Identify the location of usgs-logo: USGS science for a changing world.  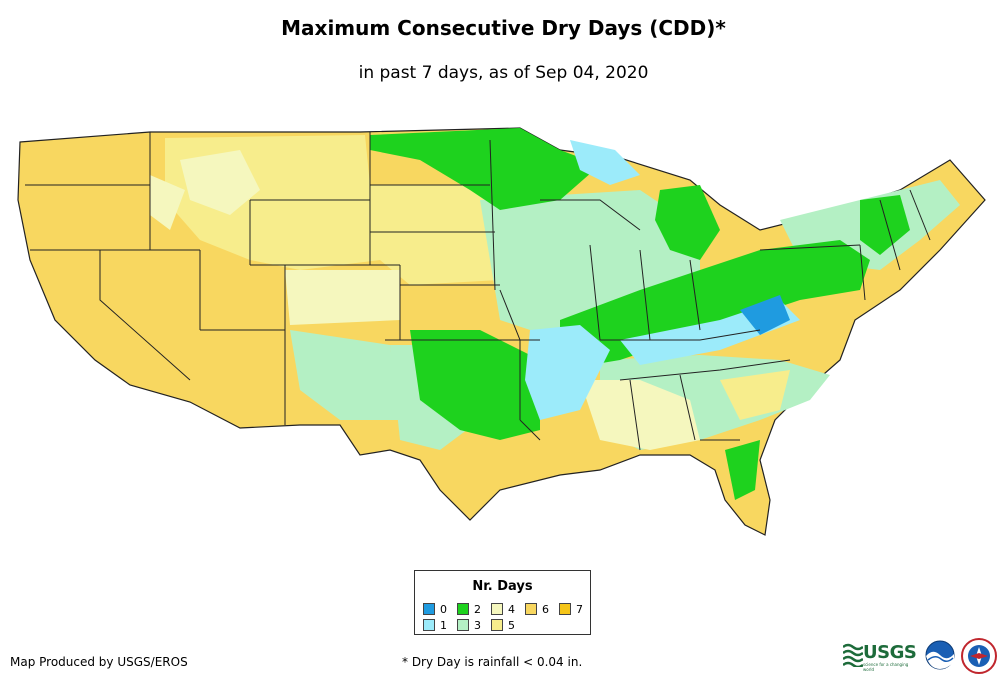
(881, 656).